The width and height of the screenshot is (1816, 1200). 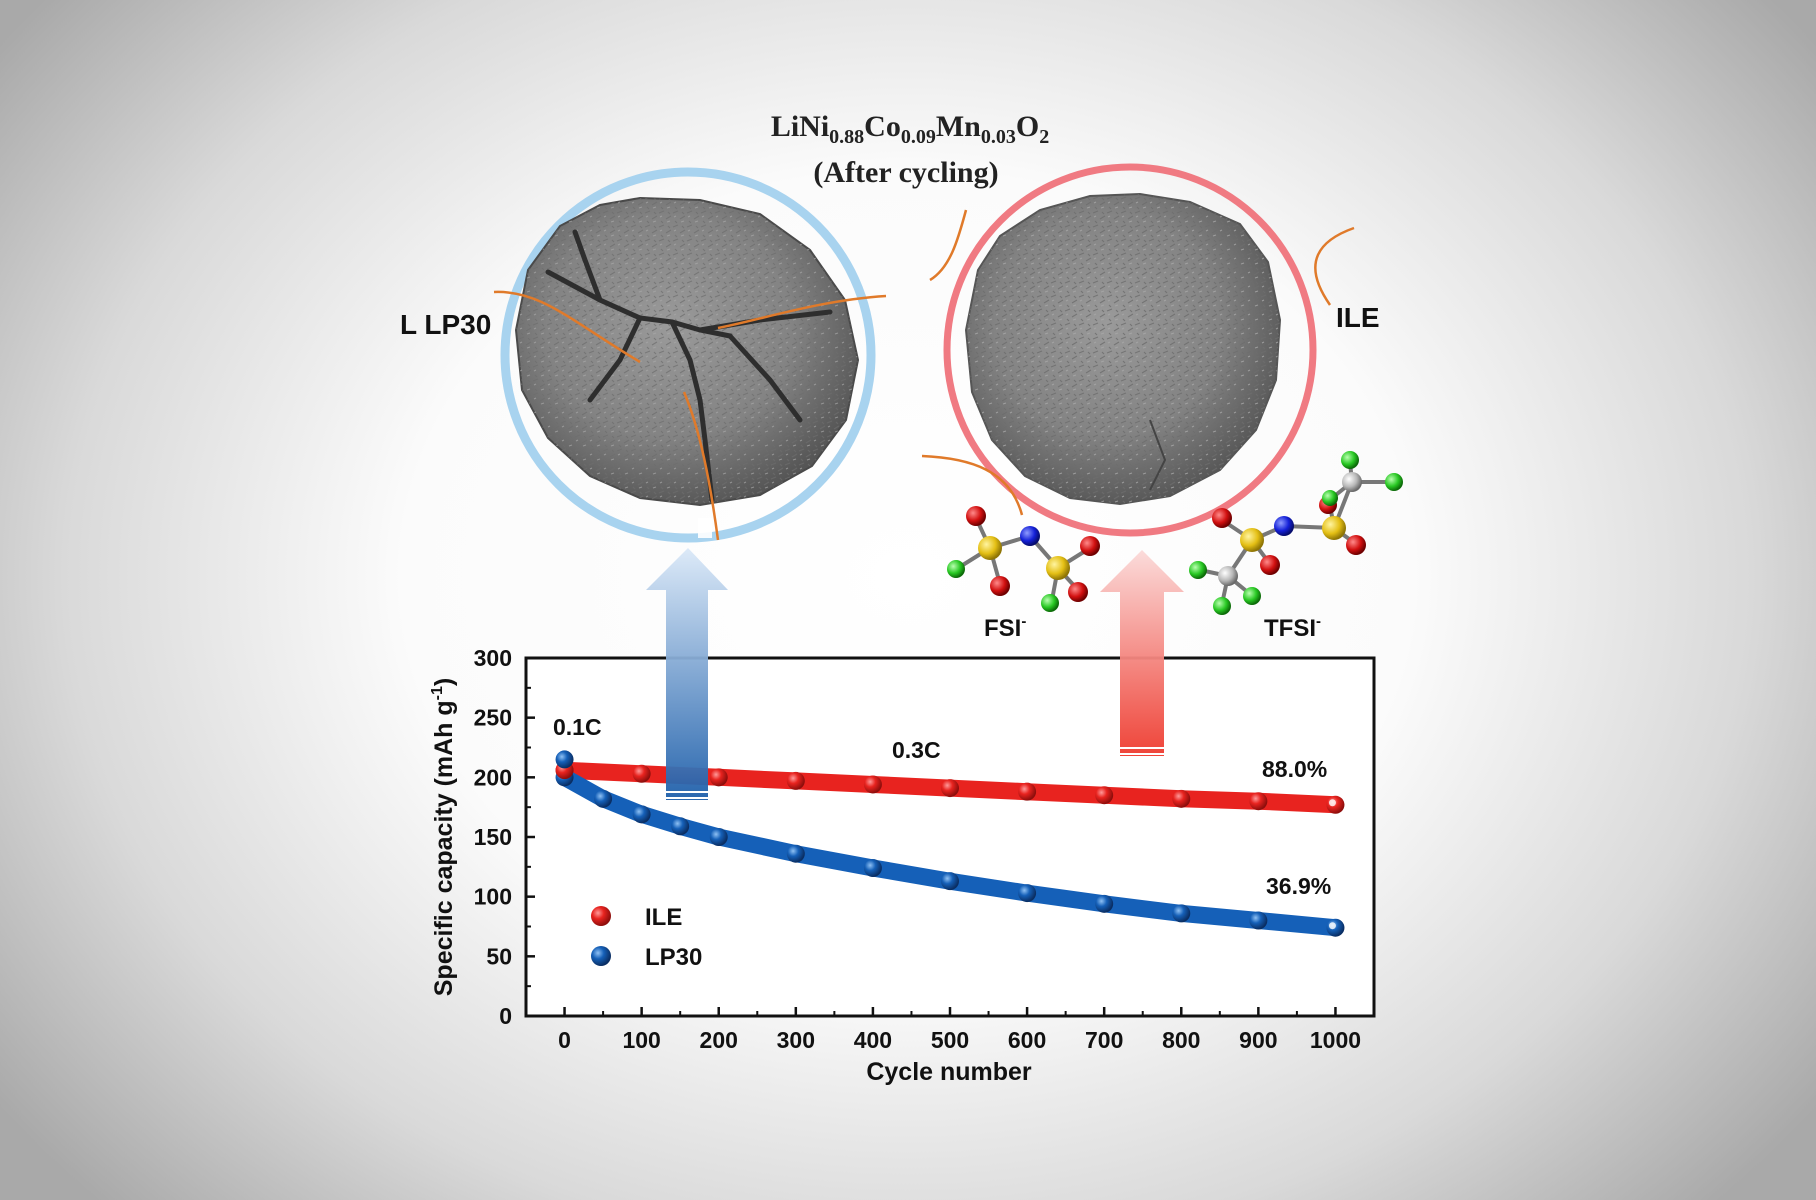 I want to click on y-axis-label: Specific capacity (mAh g-1), so click(x=443, y=837).